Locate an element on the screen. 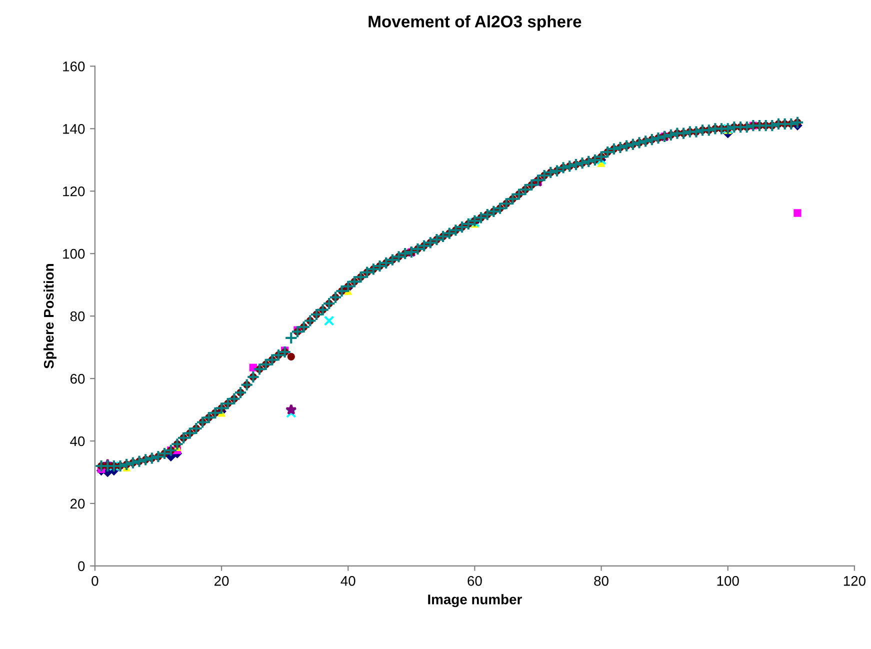 The width and height of the screenshot is (871, 649). x-tick-label: 20 is located at coordinates (221, 581).